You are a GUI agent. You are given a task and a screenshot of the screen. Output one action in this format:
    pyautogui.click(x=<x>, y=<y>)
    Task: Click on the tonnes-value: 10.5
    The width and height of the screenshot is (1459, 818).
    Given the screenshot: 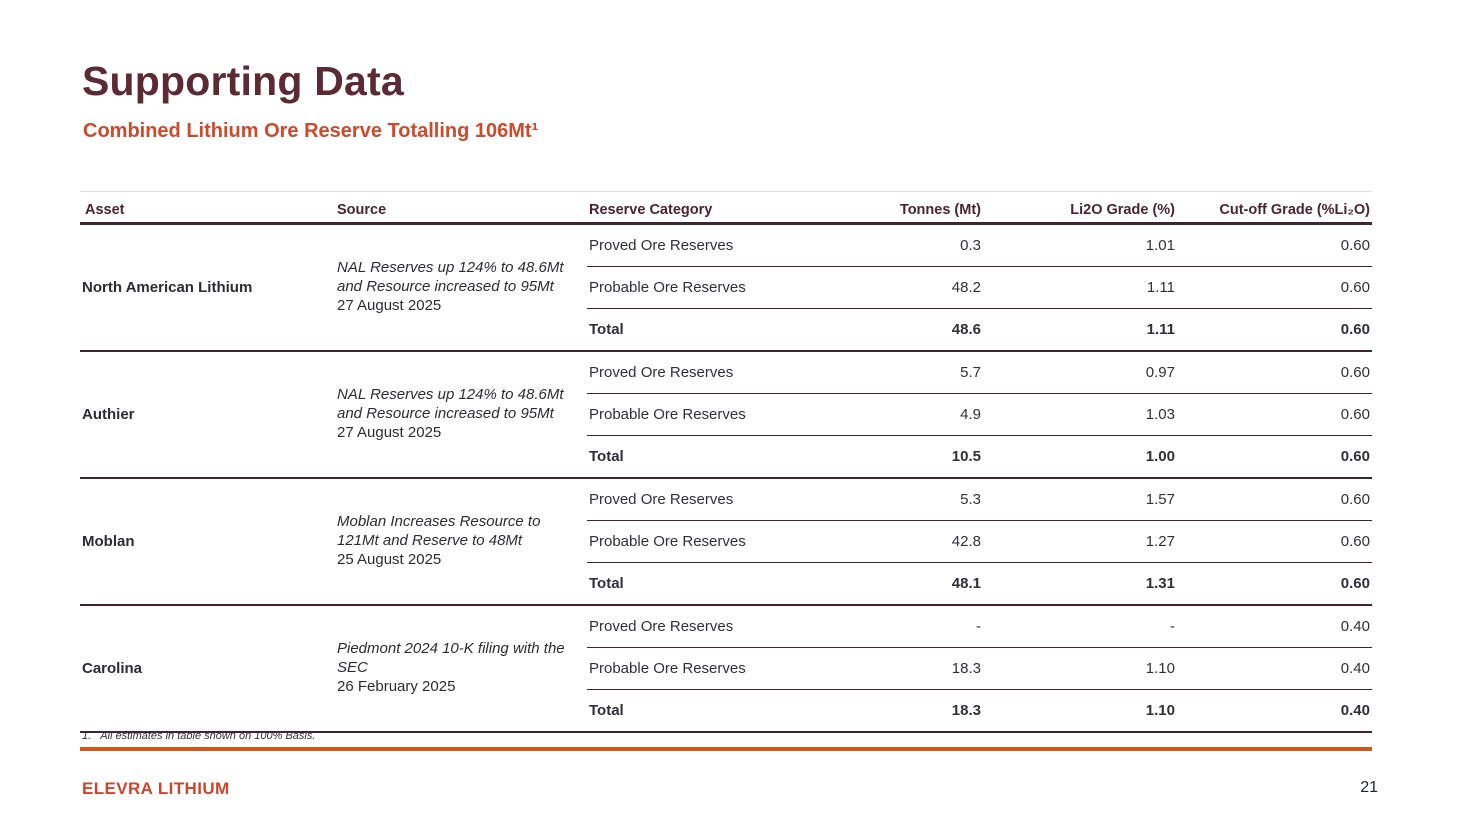 What is the action you would take?
    pyautogui.click(x=885, y=457)
    